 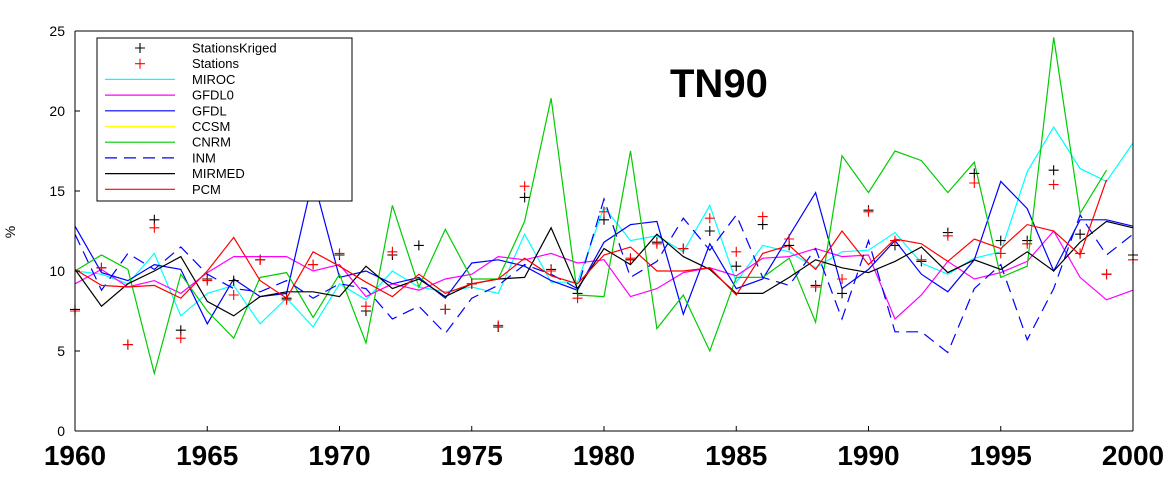 What do you see at coordinates (140, 63) in the screenshot?
I see `legend-swatch-stations` at bounding box center [140, 63].